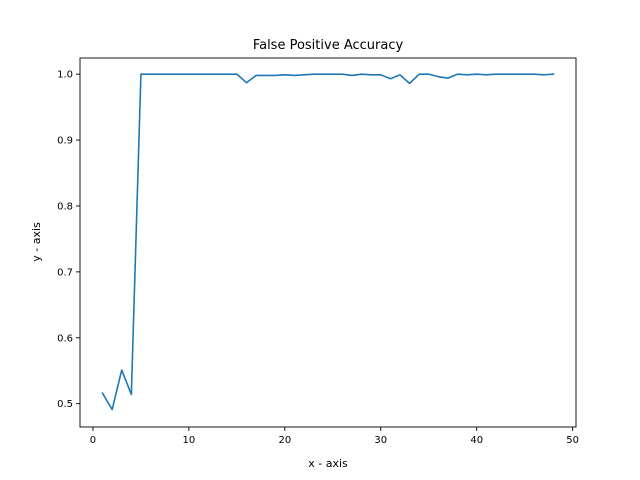  What do you see at coordinates (65, 272) in the screenshot?
I see `y-tick-label: 0.7` at bounding box center [65, 272].